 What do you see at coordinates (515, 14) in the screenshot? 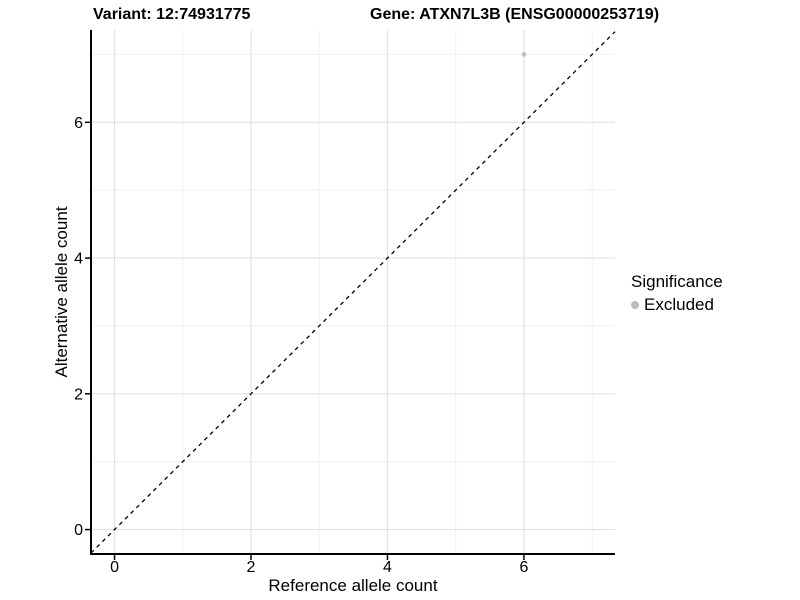
I see `plot-title-gene: Gene: ATXN7L3B (ENSG00000253719)` at bounding box center [515, 14].